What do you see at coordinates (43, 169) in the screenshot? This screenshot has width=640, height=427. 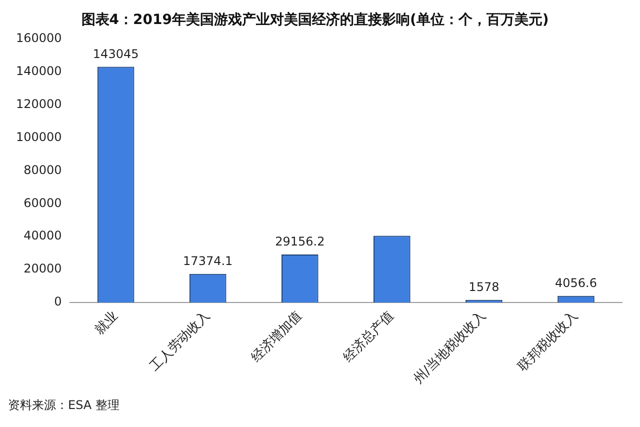 I see `y-tick-label: 80000` at bounding box center [43, 169].